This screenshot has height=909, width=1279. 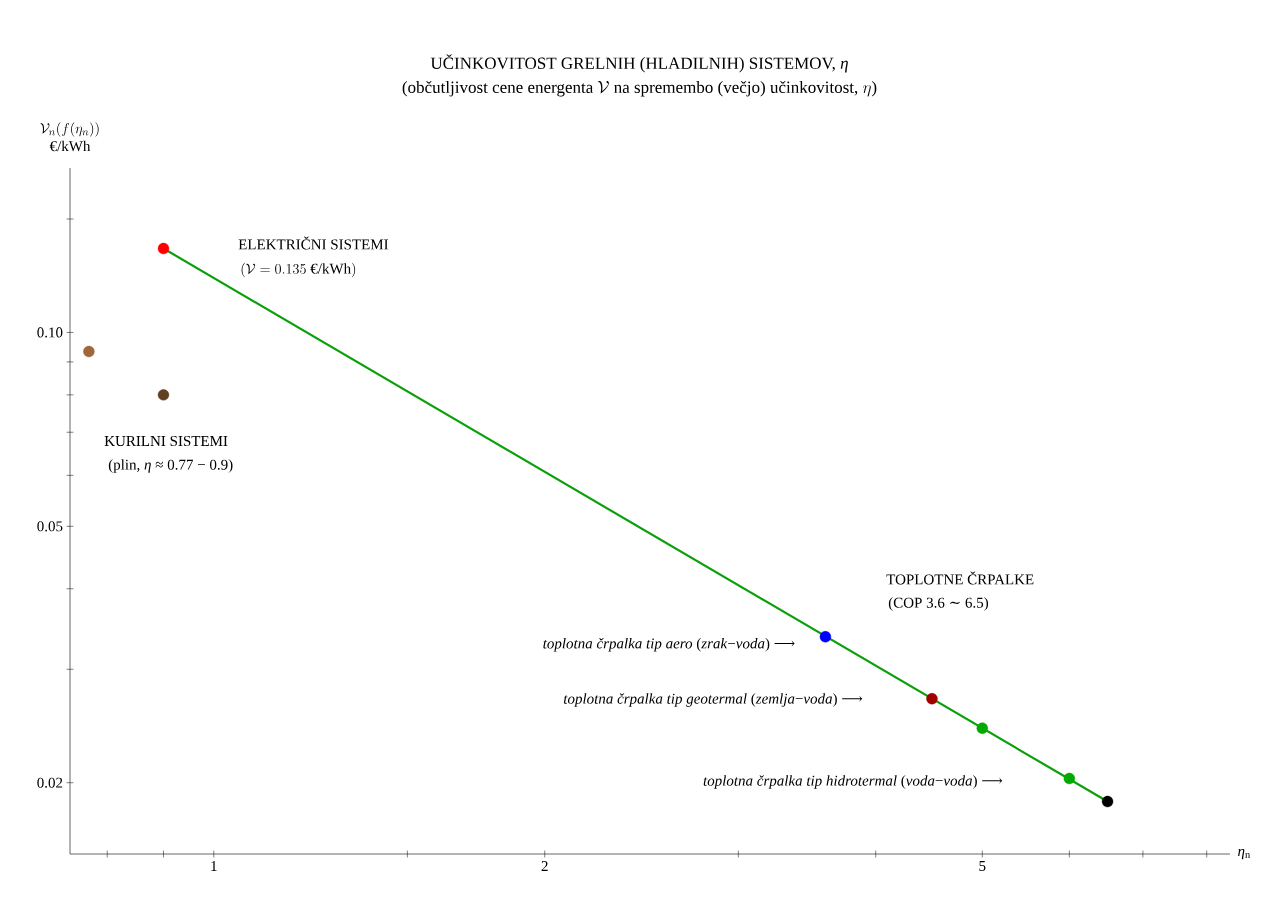 What do you see at coordinates (938, 604) in the screenshot?
I see `annotation: (COP 3.6 ∼ 6.5)` at bounding box center [938, 604].